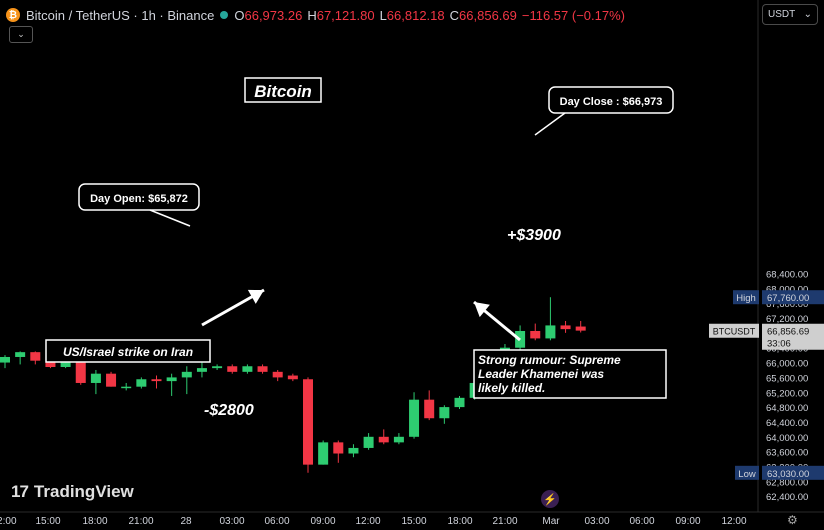 The width and height of the screenshot is (824, 530). I want to click on high-value: 67,121.80, so click(345, 15).